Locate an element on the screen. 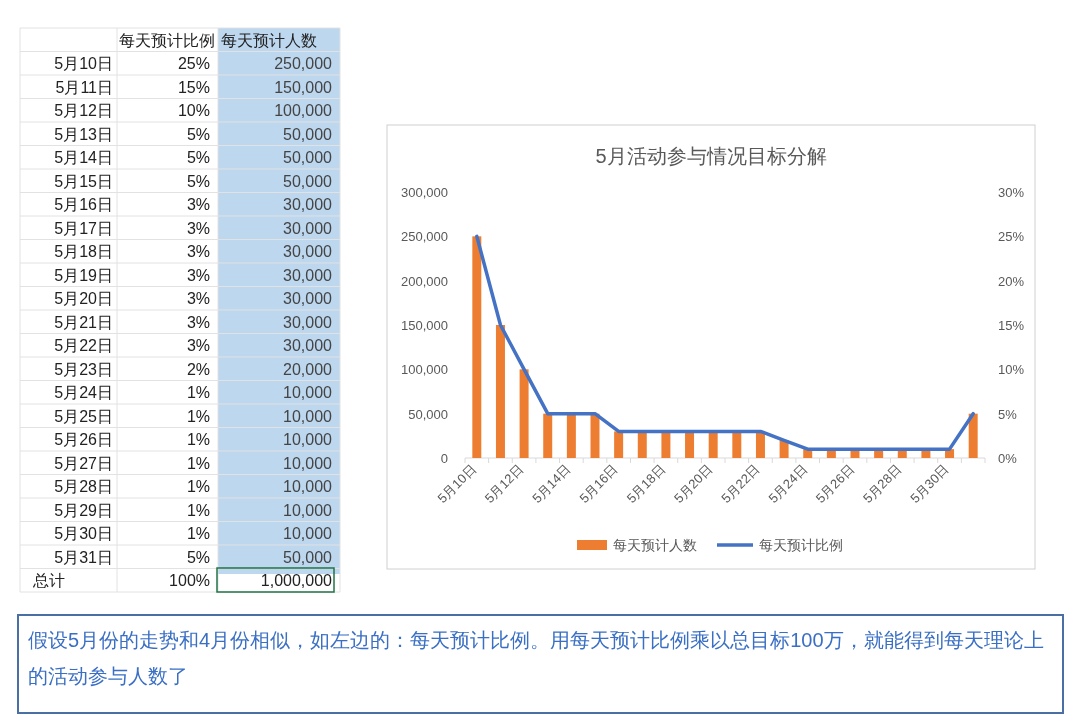  y-tick-label: 150,000 is located at coordinates (424, 325).